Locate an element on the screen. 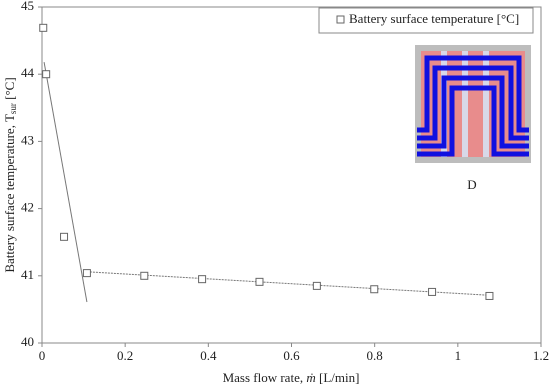 The image size is (550, 389). legend-marker is located at coordinates (340, 19).